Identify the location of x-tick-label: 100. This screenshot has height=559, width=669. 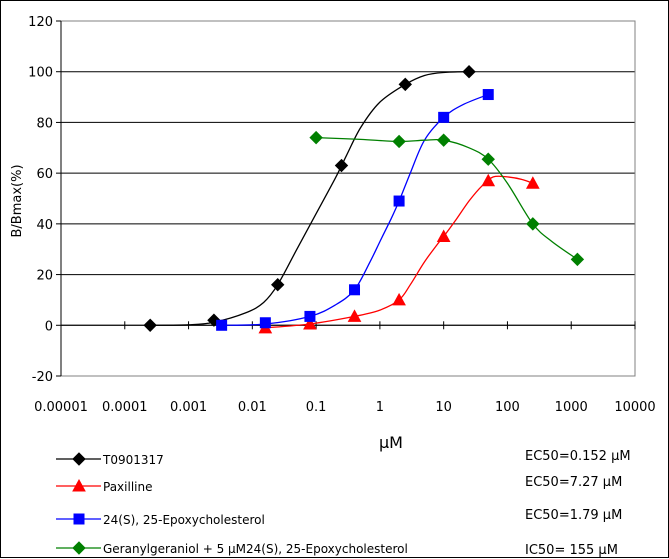
(507, 407).